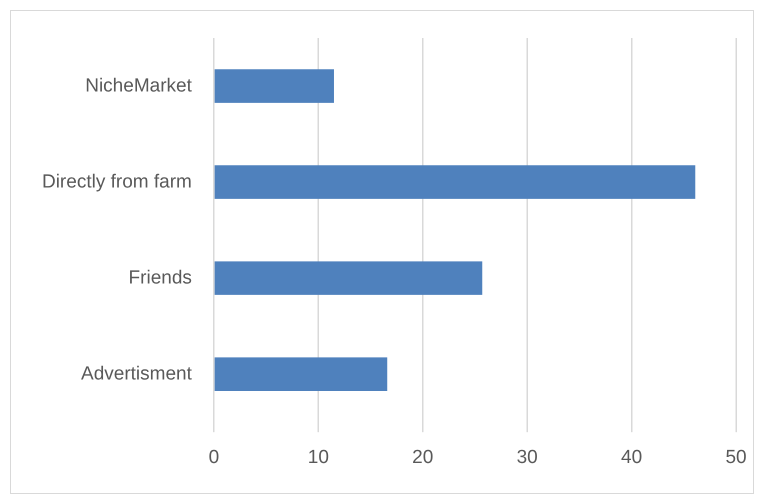  What do you see at coordinates (631, 457) in the screenshot?
I see `x-tick-label: 40` at bounding box center [631, 457].